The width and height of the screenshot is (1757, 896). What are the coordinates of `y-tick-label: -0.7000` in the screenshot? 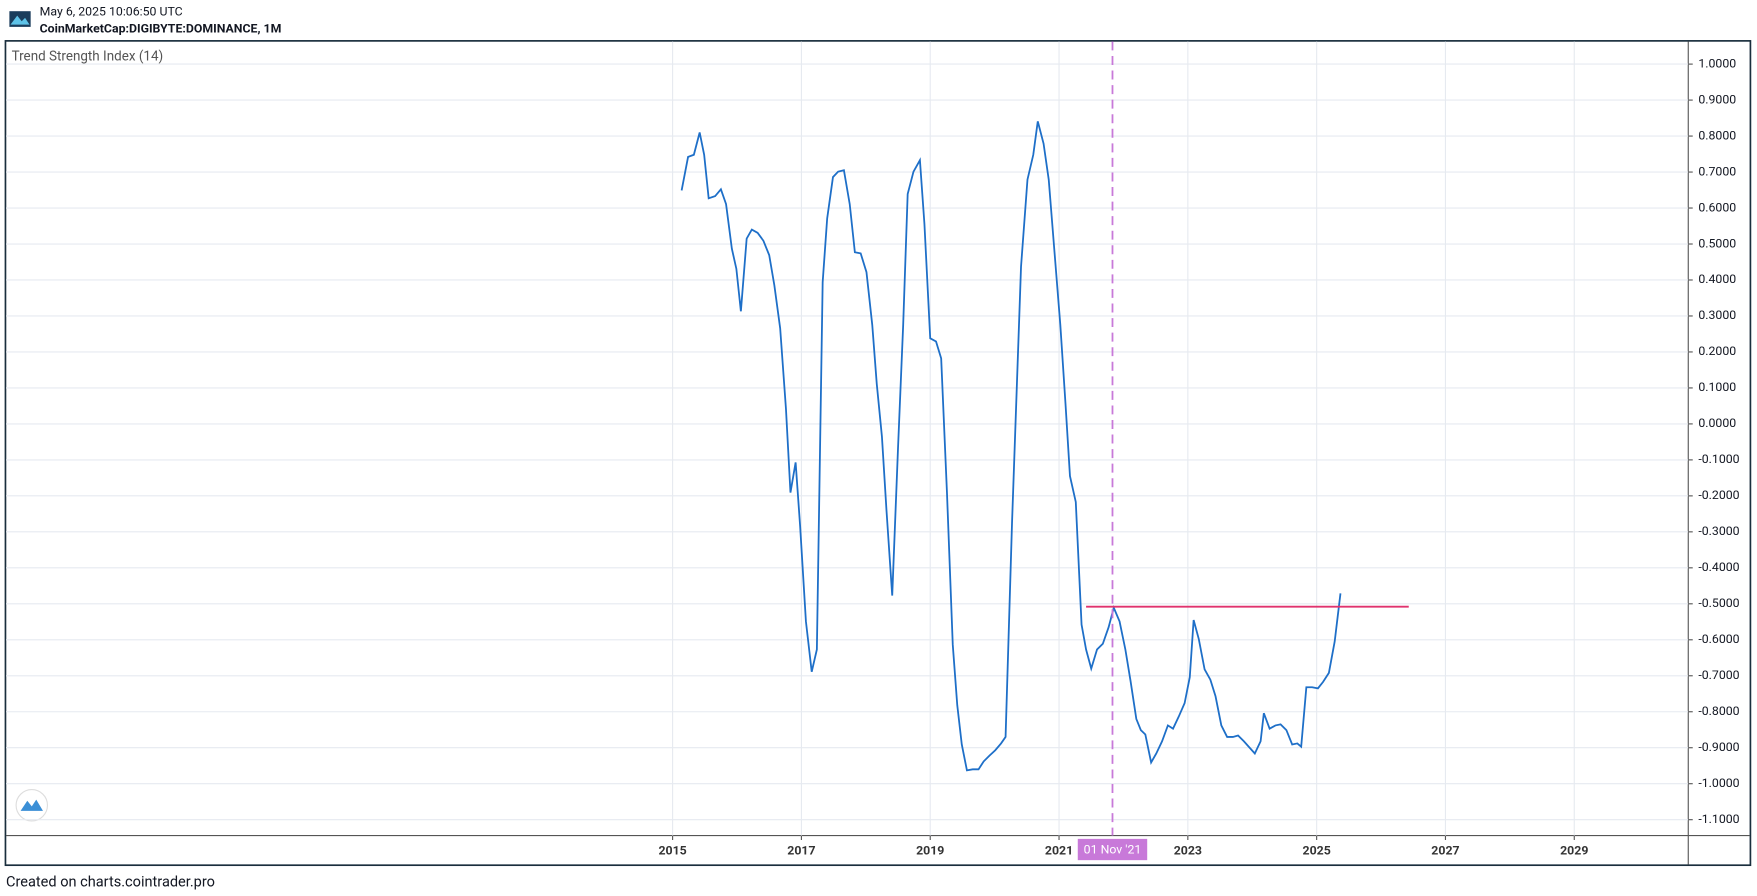 It's located at (1718, 676).